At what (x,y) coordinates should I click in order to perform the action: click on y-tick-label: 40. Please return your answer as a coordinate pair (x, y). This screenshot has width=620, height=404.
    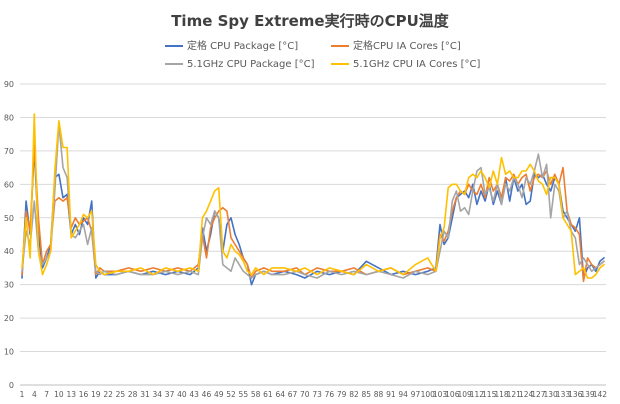
    Looking at the image, I should click on (9, 251).